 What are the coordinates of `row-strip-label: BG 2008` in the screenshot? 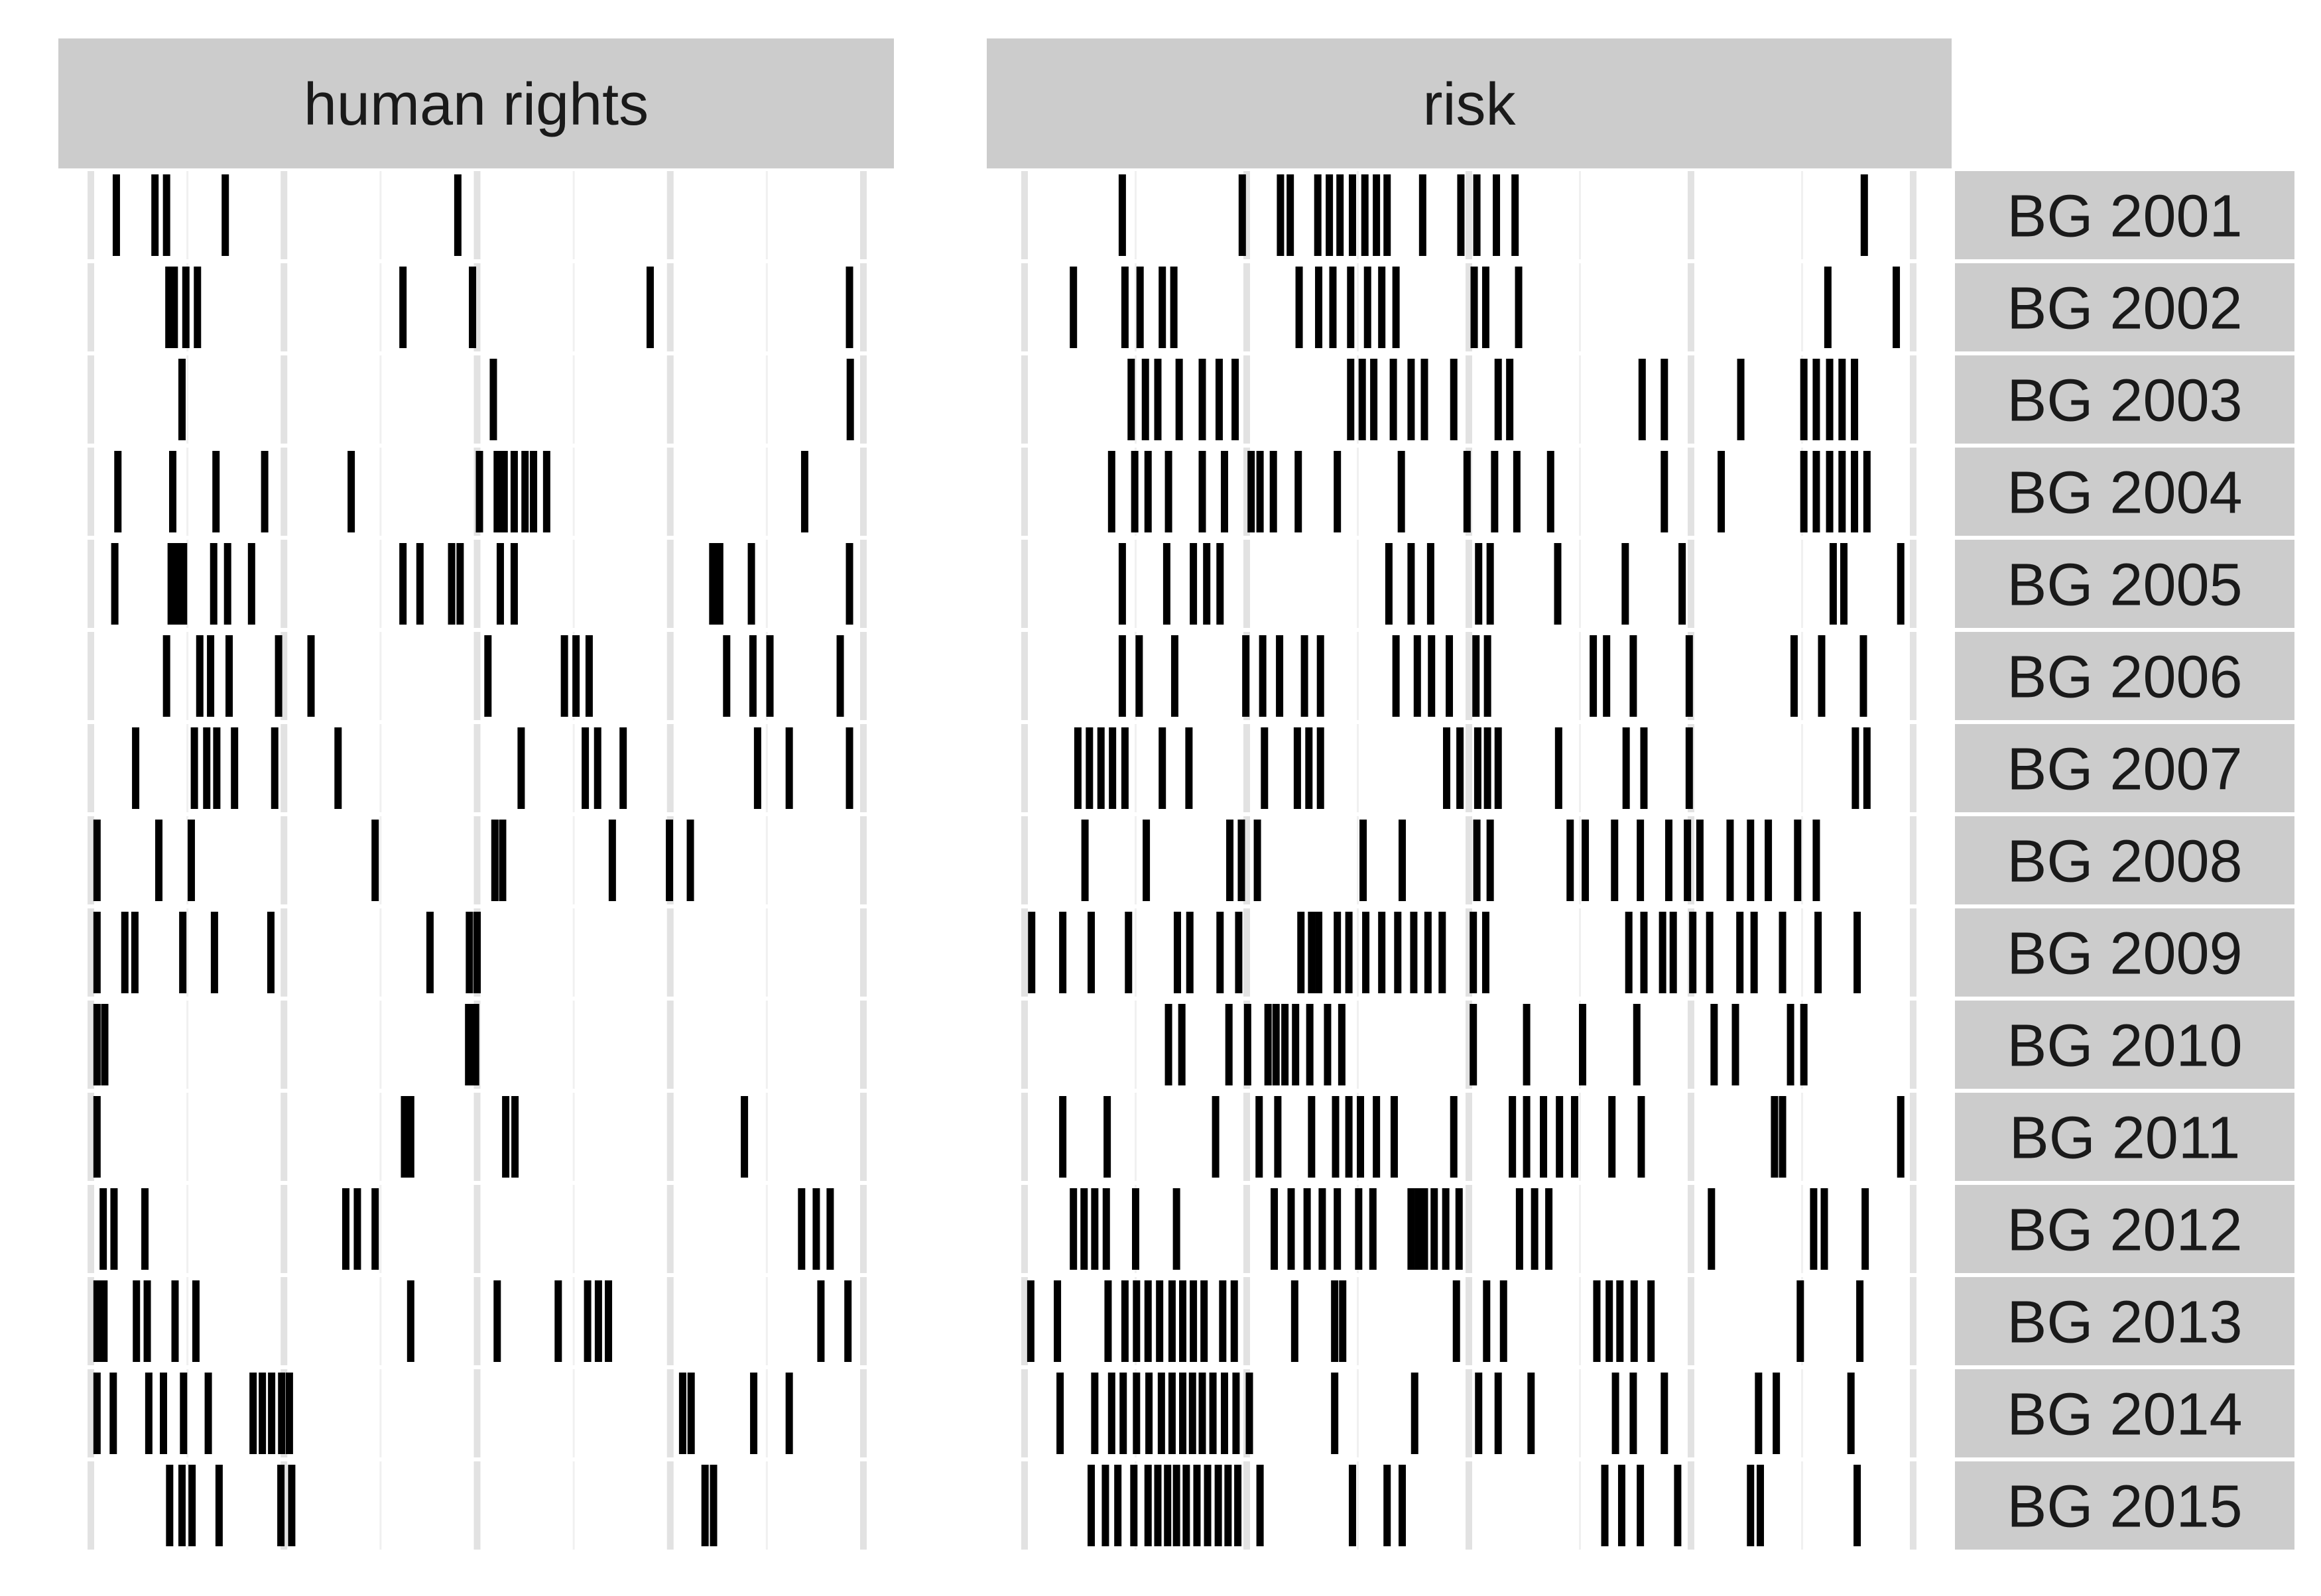 It's located at (2124, 862).